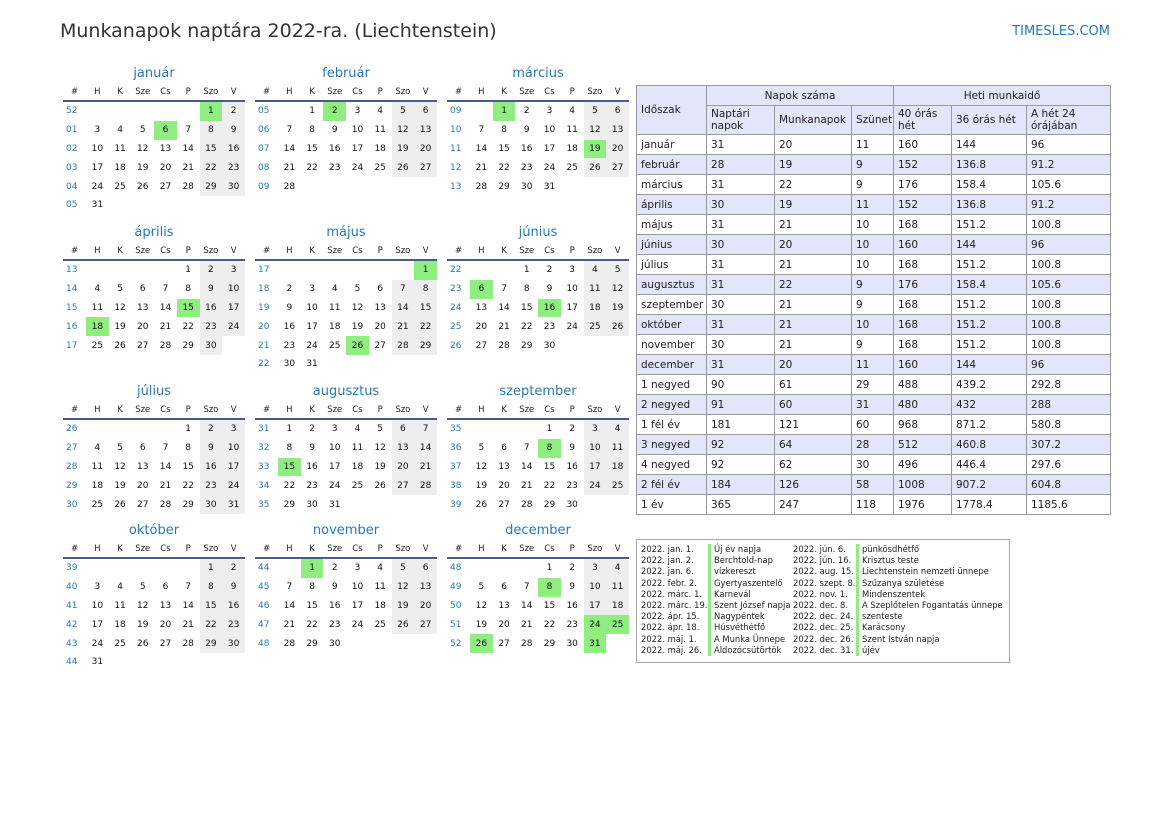  What do you see at coordinates (72, 186) in the screenshot?
I see `week-number: 04` at bounding box center [72, 186].